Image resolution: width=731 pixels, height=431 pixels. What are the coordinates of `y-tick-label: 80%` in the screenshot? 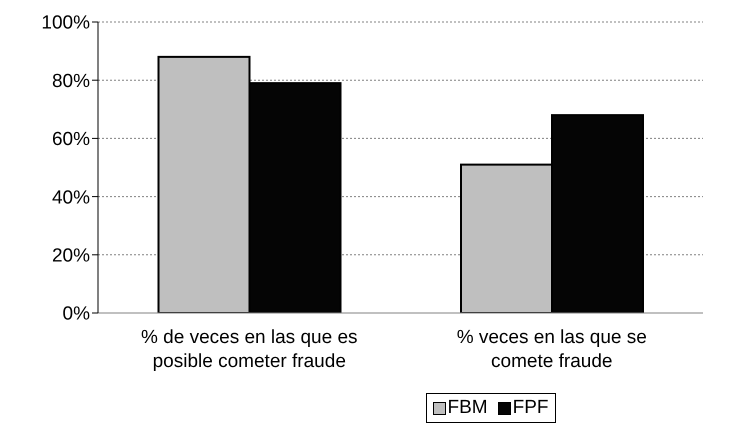 It's located at (71, 81).